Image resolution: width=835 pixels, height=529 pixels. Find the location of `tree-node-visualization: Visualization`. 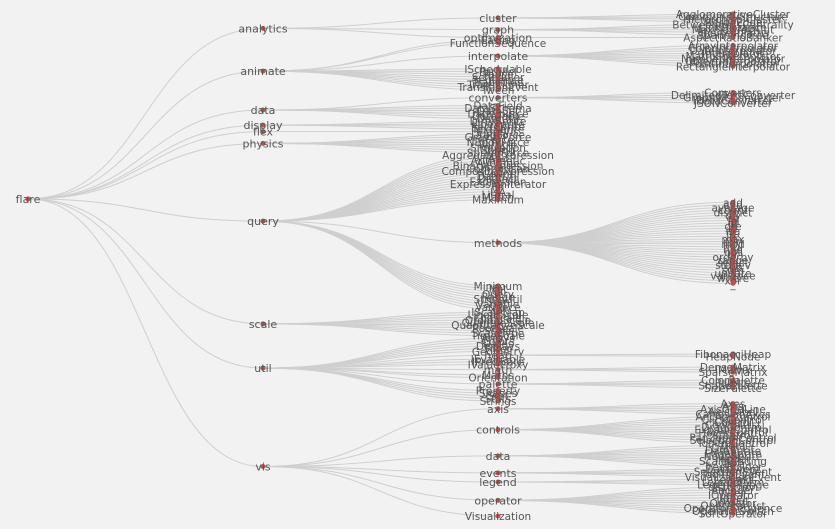

tree-node-visualization: Visualization is located at coordinates (498, 517).